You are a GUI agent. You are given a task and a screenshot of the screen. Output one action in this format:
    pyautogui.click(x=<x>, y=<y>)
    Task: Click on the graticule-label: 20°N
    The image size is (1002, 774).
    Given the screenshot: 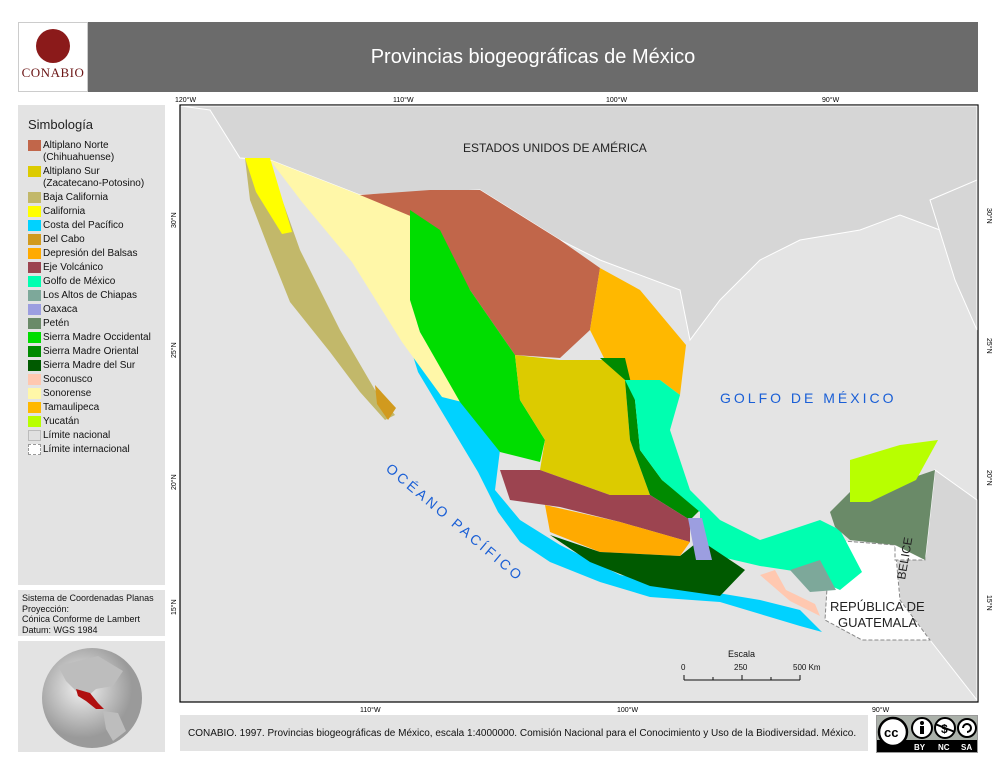 What is the action you would take?
    pyautogui.click(x=989, y=478)
    